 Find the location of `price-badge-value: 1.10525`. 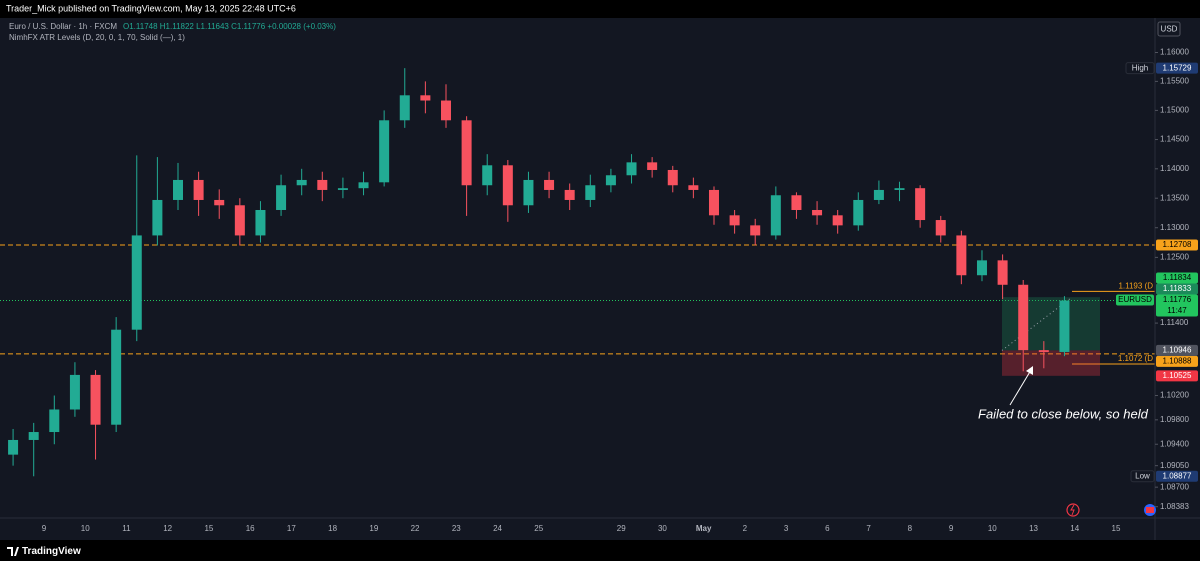

price-badge-value: 1.10525 is located at coordinates (1177, 375).